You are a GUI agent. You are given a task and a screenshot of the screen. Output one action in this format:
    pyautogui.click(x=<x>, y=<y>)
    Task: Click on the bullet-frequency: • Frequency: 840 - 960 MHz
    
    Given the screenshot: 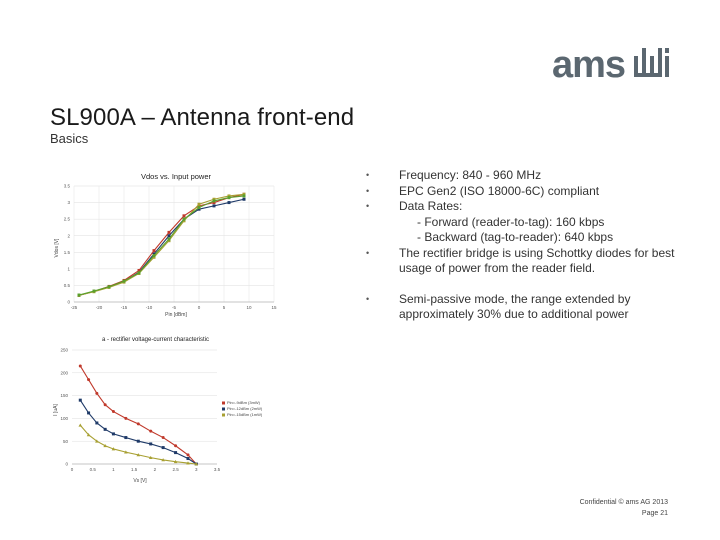 What is the action you would take?
    pyautogui.click(x=531, y=176)
    